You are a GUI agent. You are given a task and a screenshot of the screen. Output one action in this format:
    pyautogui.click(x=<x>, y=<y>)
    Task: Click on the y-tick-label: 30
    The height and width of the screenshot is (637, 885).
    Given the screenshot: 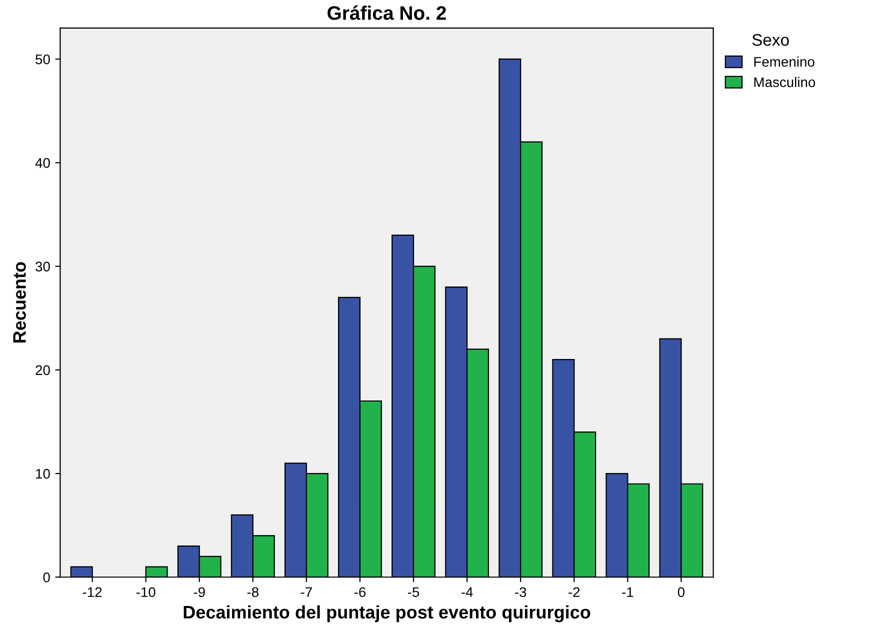 What is the action you would take?
    pyautogui.click(x=43, y=267)
    